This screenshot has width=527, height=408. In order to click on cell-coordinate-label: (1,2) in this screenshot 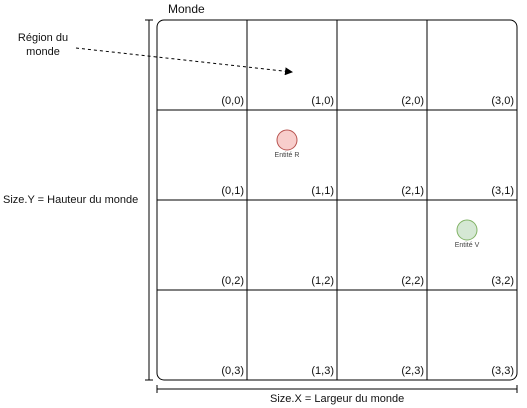, I will do `click(322, 281)`.